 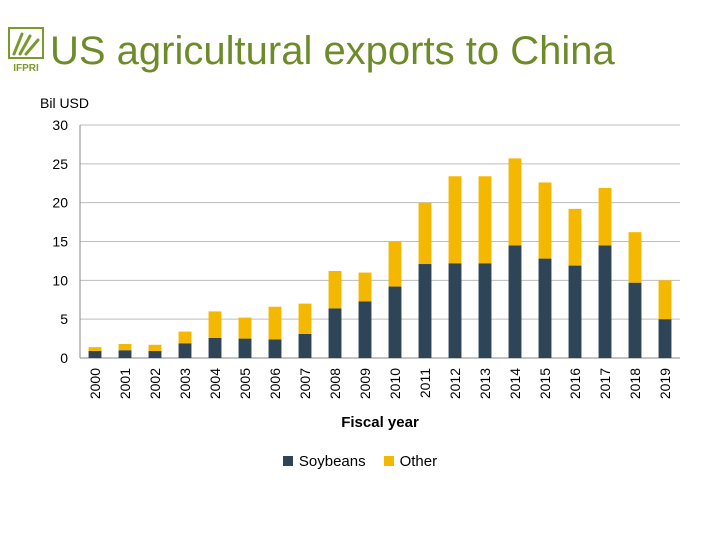 I want to click on legend-swatch-soybeans, so click(x=287, y=461).